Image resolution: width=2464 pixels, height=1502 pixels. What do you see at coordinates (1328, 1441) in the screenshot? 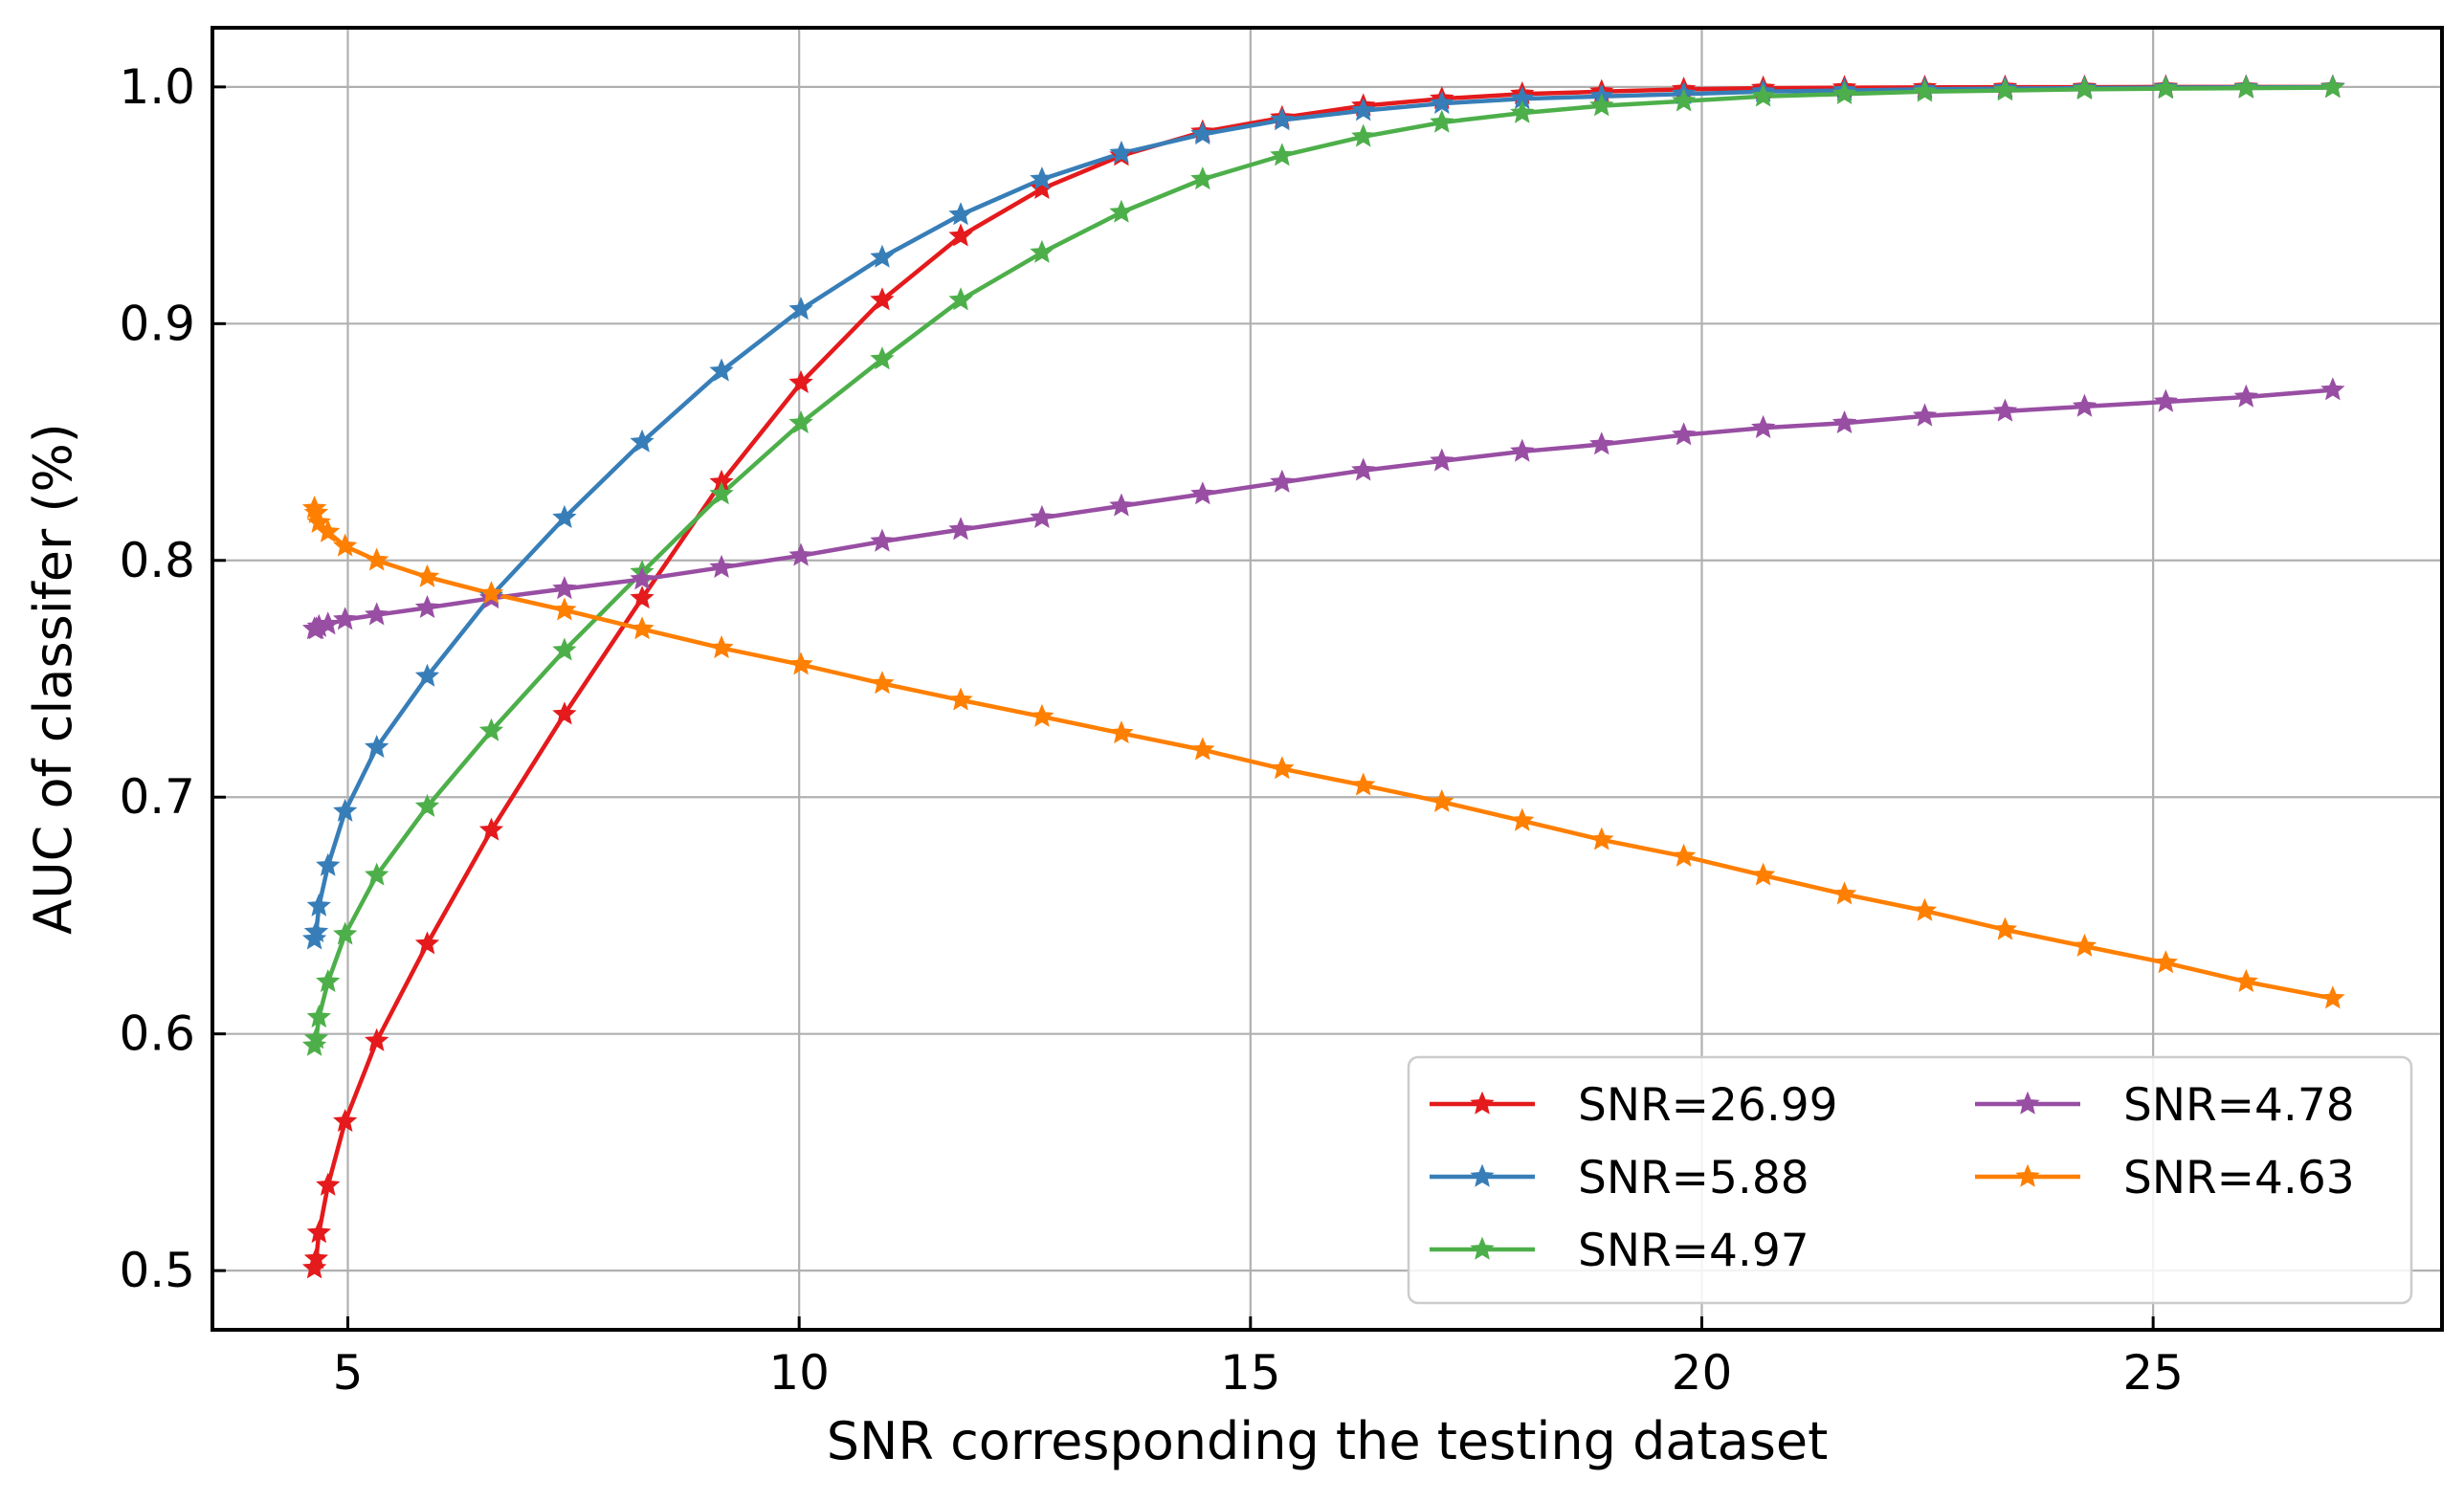
I see `x-axis-label: SNR corresponding the testing dataset` at bounding box center [1328, 1441].